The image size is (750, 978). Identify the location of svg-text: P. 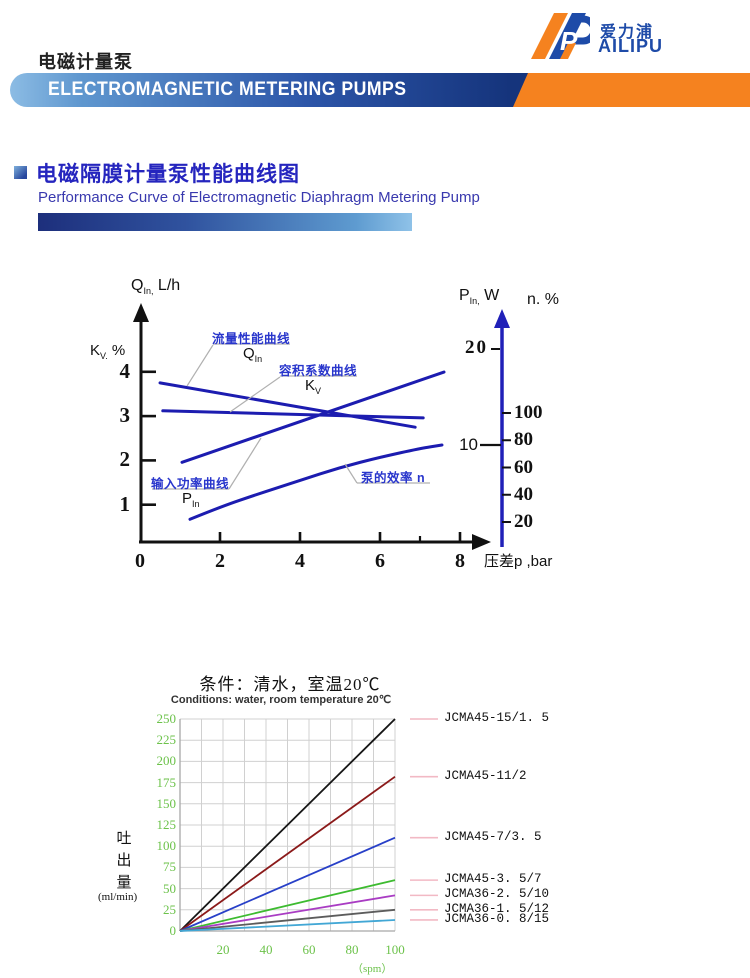
(569, 41).